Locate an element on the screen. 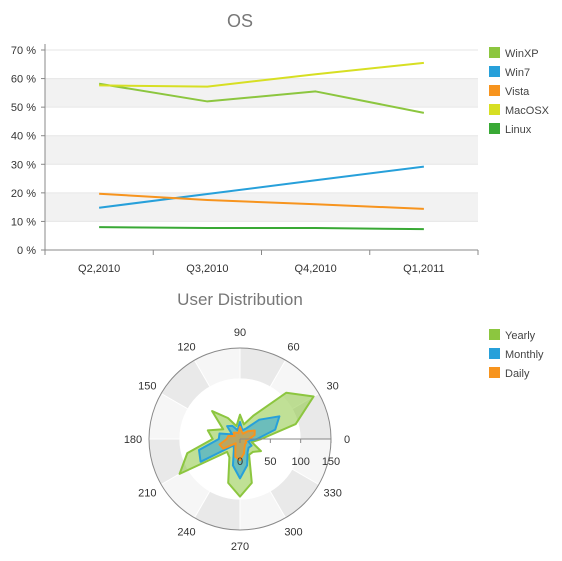 The image size is (562, 561). x-tick-label: Q3,2010 is located at coordinates (207, 269).